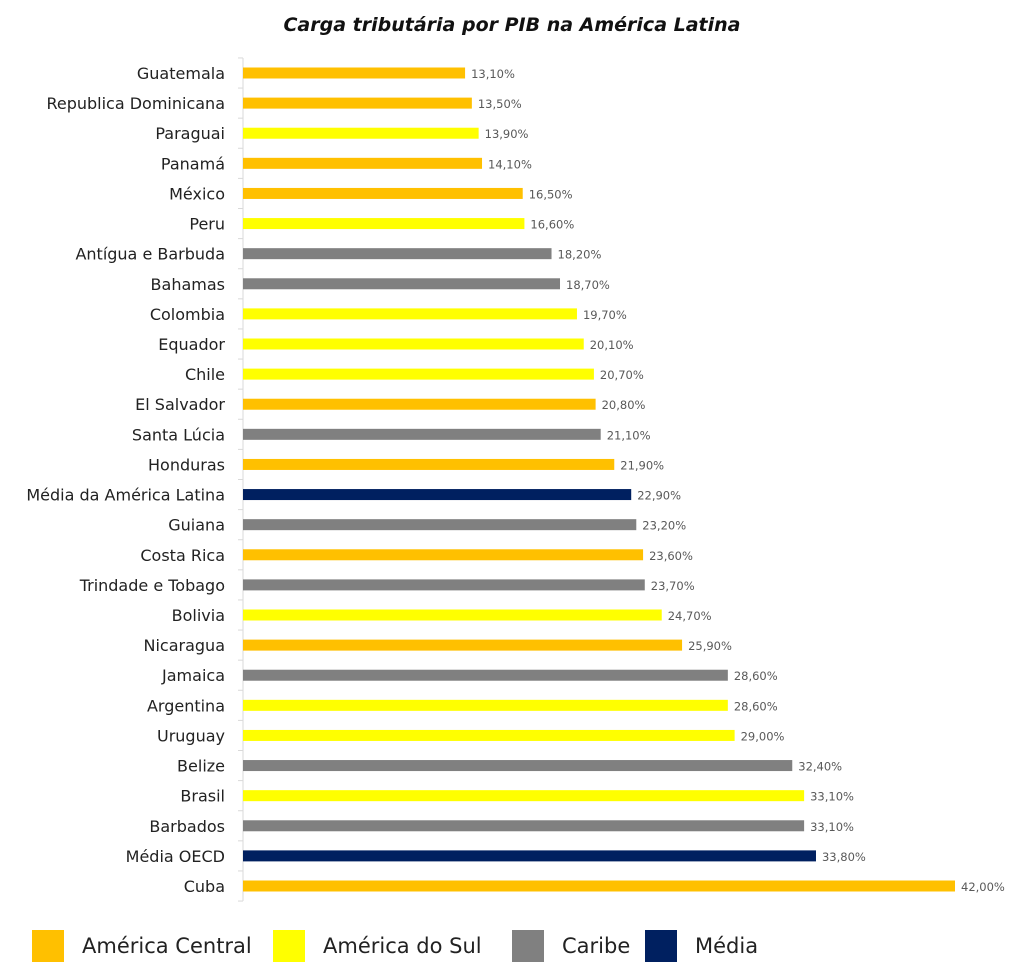 The width and height of the screenshot is (1024, 977). I want to click on legend-item-media: Média, so click(701, 946).